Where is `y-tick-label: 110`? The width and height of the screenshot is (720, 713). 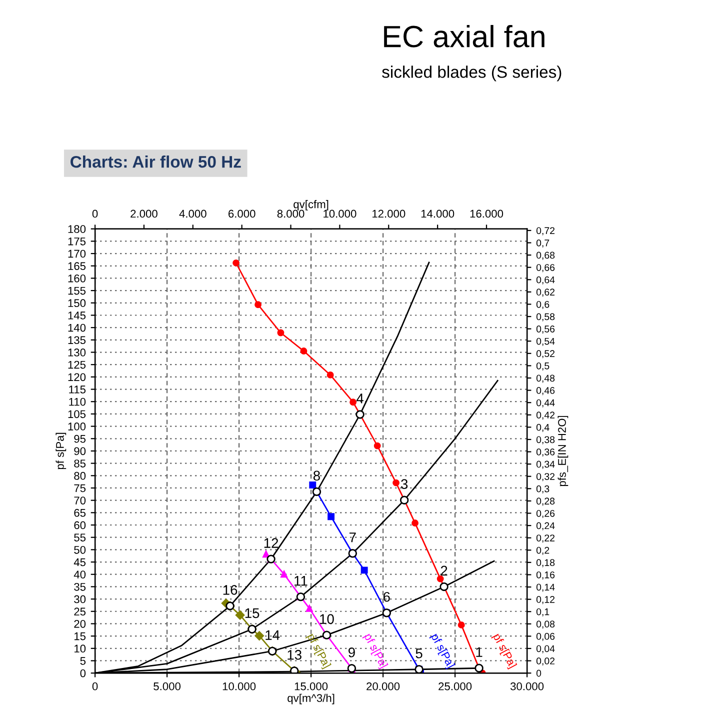
y-tick-label: 110 is located at coordinates (77, 402).